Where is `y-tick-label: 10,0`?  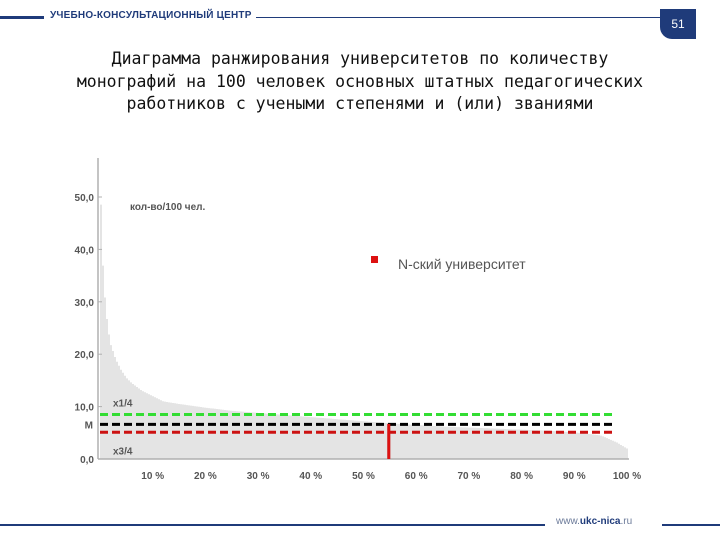
y-tick-label: 10,0 is located at coordinates (85, 408).